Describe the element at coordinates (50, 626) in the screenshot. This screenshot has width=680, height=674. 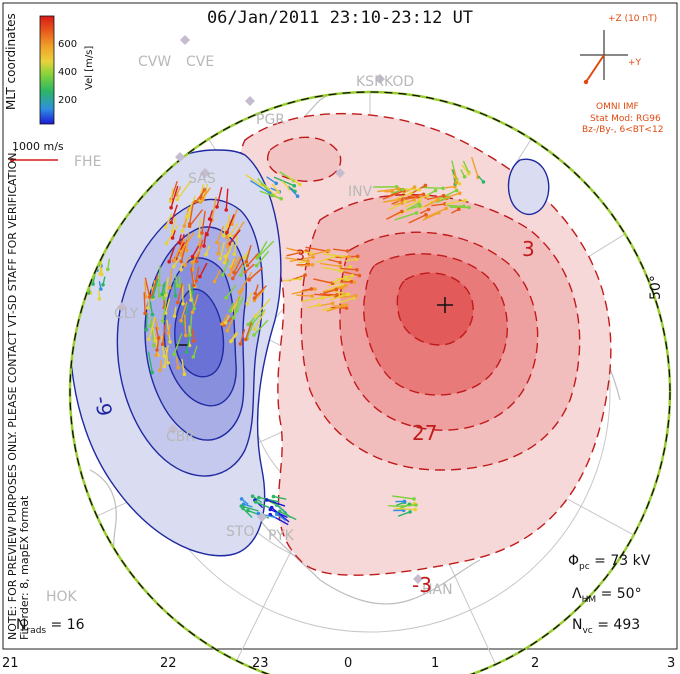
I see `n-rads-stat: Nrads = 16` at that location.